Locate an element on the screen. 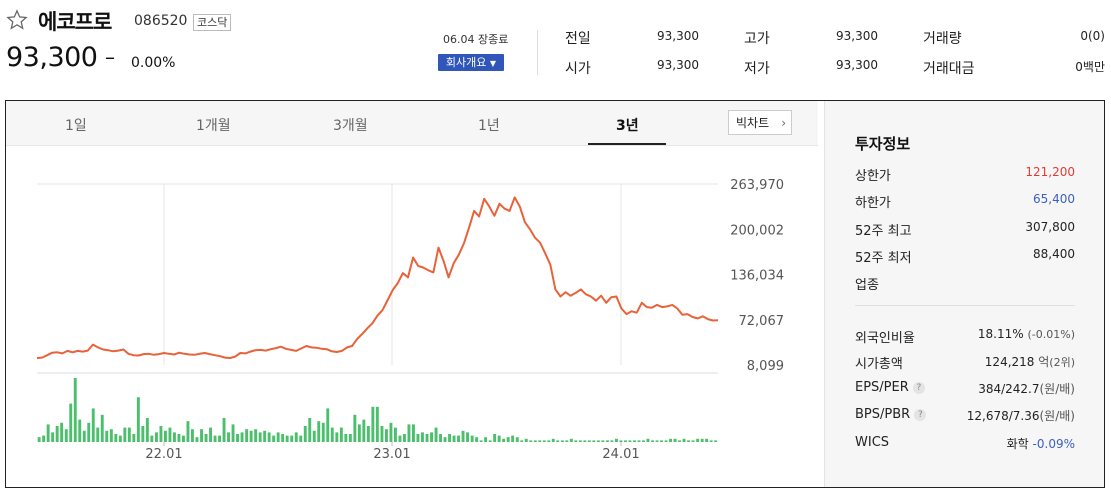 This screenshot has width=1111, height=489. foreign-ratio-value: 18.11% (-0.01%) is located at coordinates (1005, 334).